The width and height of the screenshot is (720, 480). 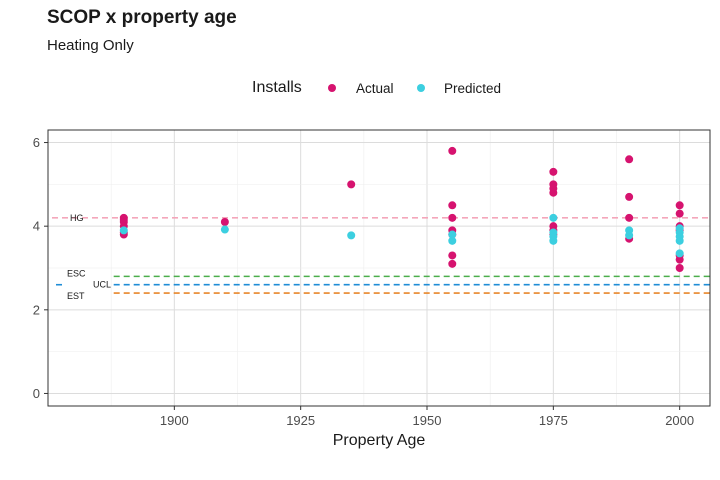 I want to click on x-tick-label: 1975, so click(x=553, y=420).